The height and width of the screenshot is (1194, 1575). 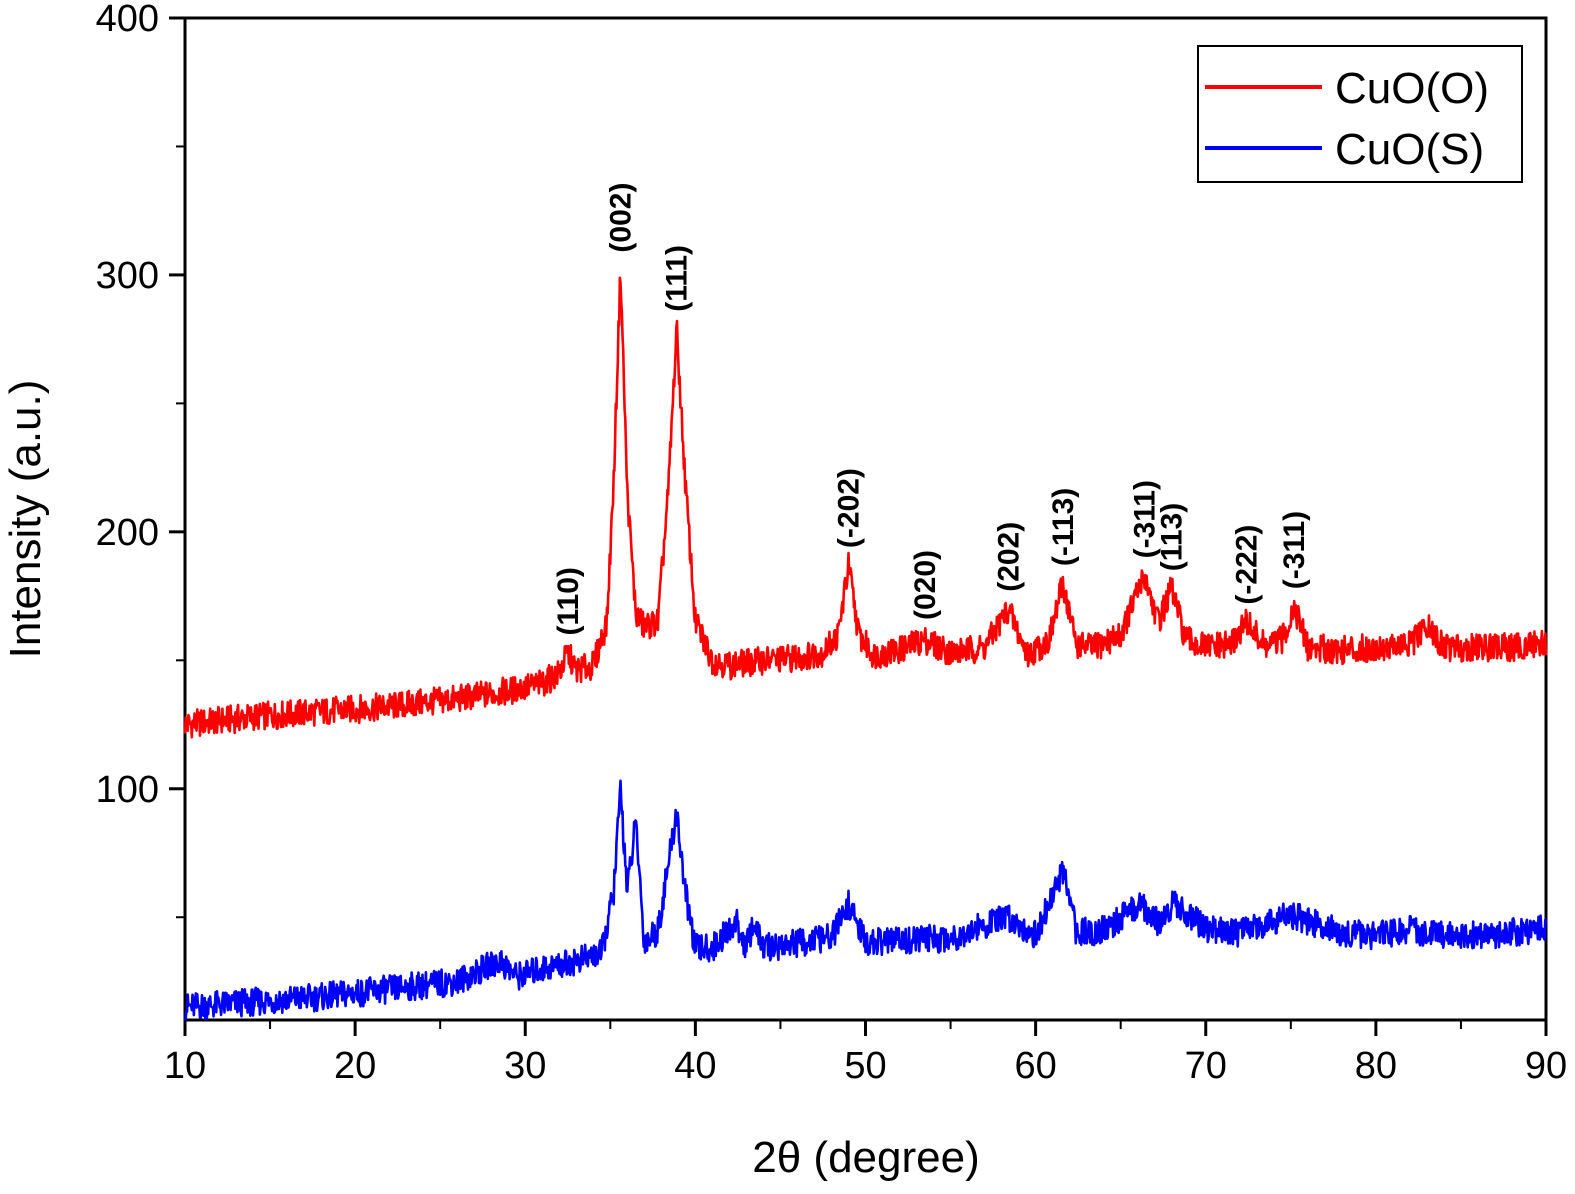 What do you see at coordinates (1206, 1066) in the screenshot?
I see `x-tick-label: 70` at bounding box center [1206, 1066].